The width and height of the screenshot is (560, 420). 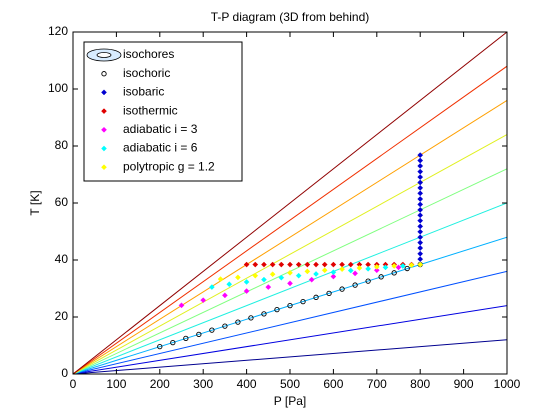 What do you see at coordinates (169, 166) in the screenshot?
I see `legend-label: polytropic g = 1.2` at bounding box center [169, 166].